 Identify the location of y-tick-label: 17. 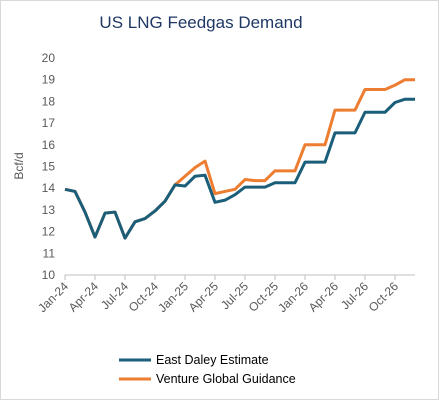
(49, 123).